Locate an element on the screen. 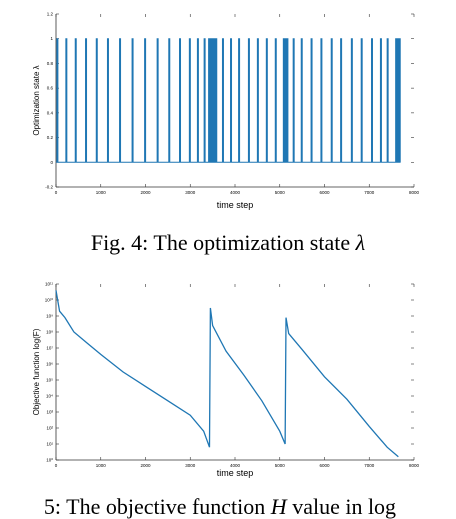 This screenshot has height=519, width=456. bottom-y-axis-label: Objective function log(F) is located at coordinates (36, 371).